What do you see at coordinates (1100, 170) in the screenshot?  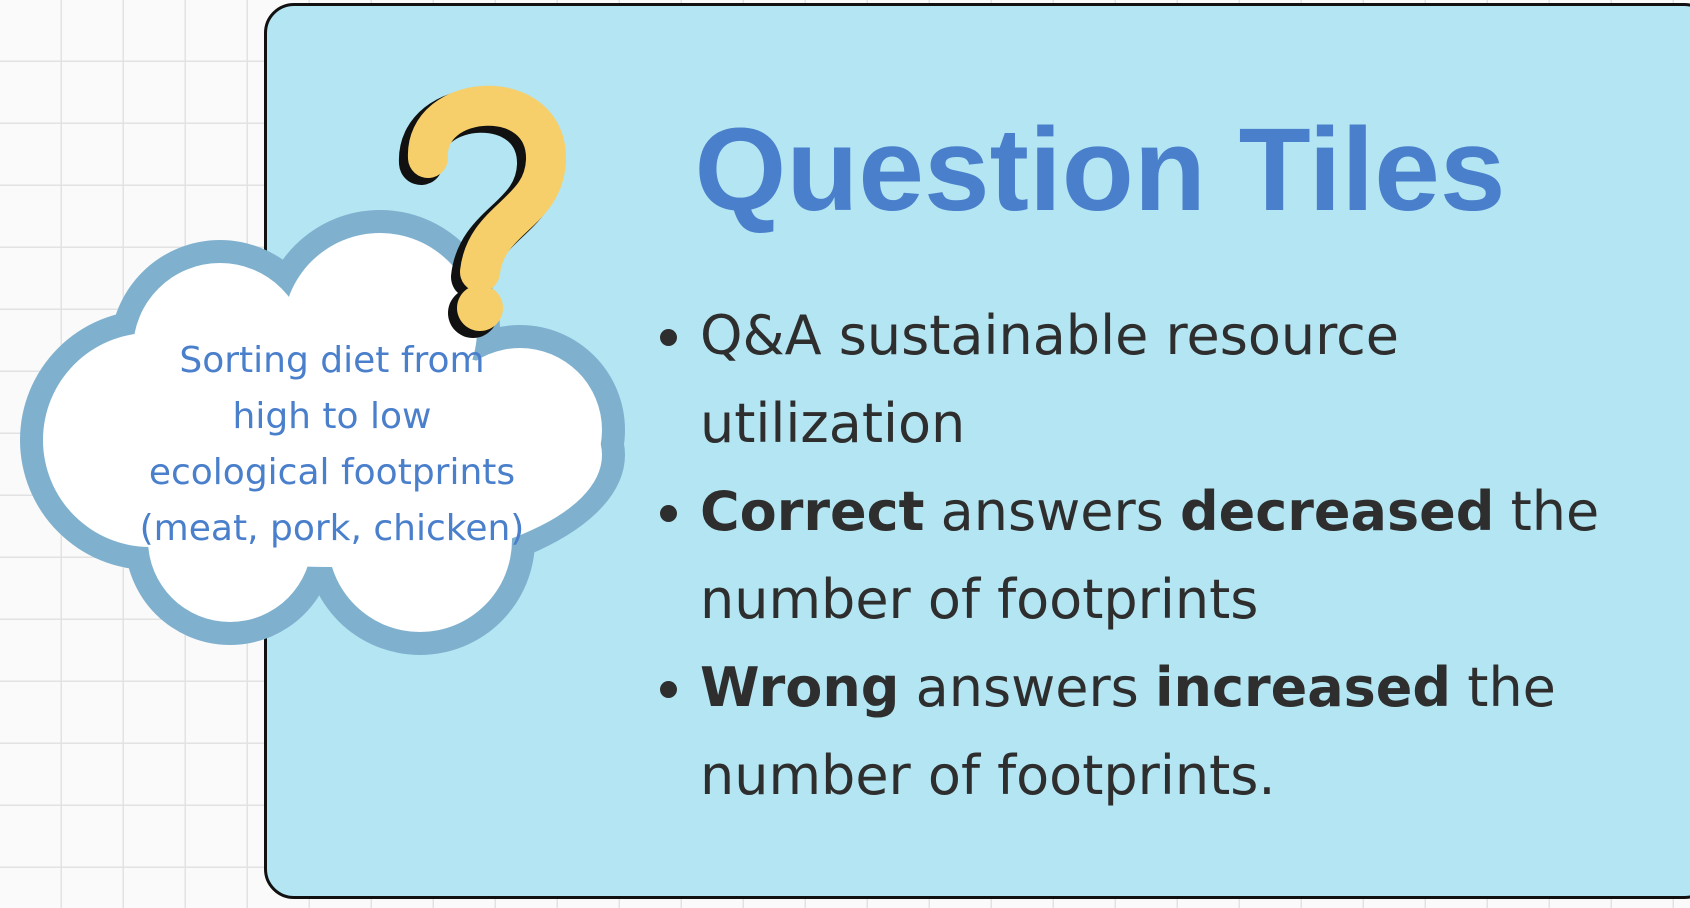 I see `title: Question Tiles` at bounding box center [1100, 170].